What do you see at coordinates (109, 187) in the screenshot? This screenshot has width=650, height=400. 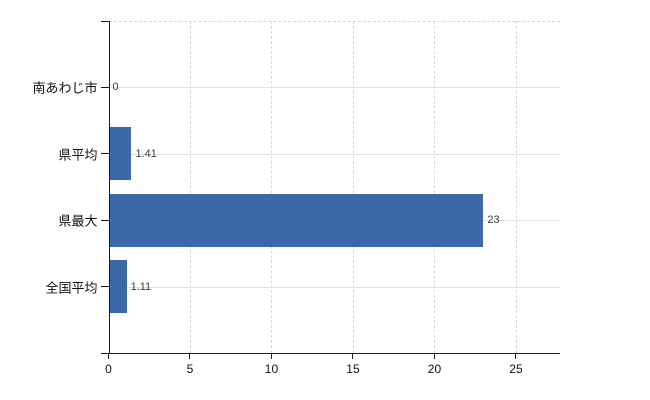 I see `y-axis-line` at bounding box center [109, 187].